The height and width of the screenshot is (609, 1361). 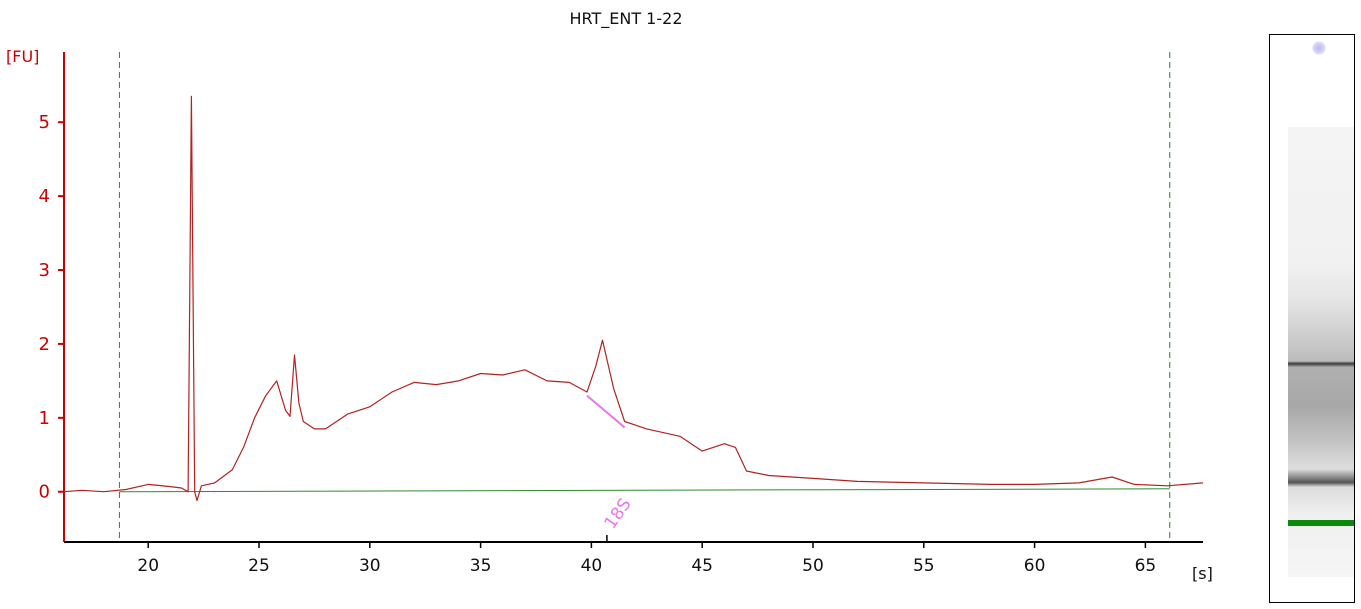 I want to click on x-tick-label-3: 35, so click(x=481, y=566).